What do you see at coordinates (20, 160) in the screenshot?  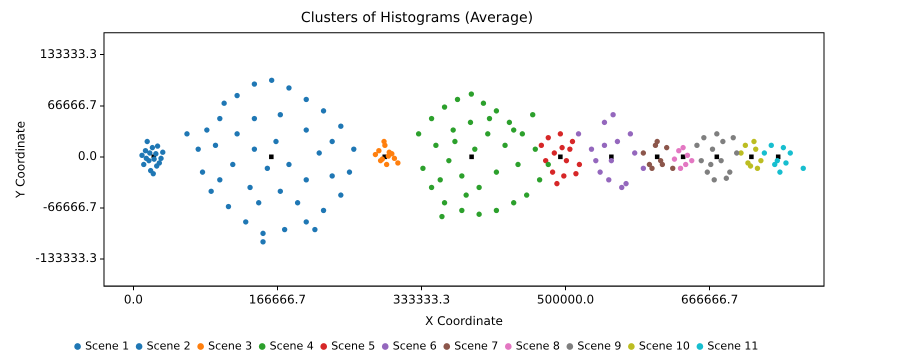 I see `y-axis-title: Y Coordinate` at bounding box center [20, 160].